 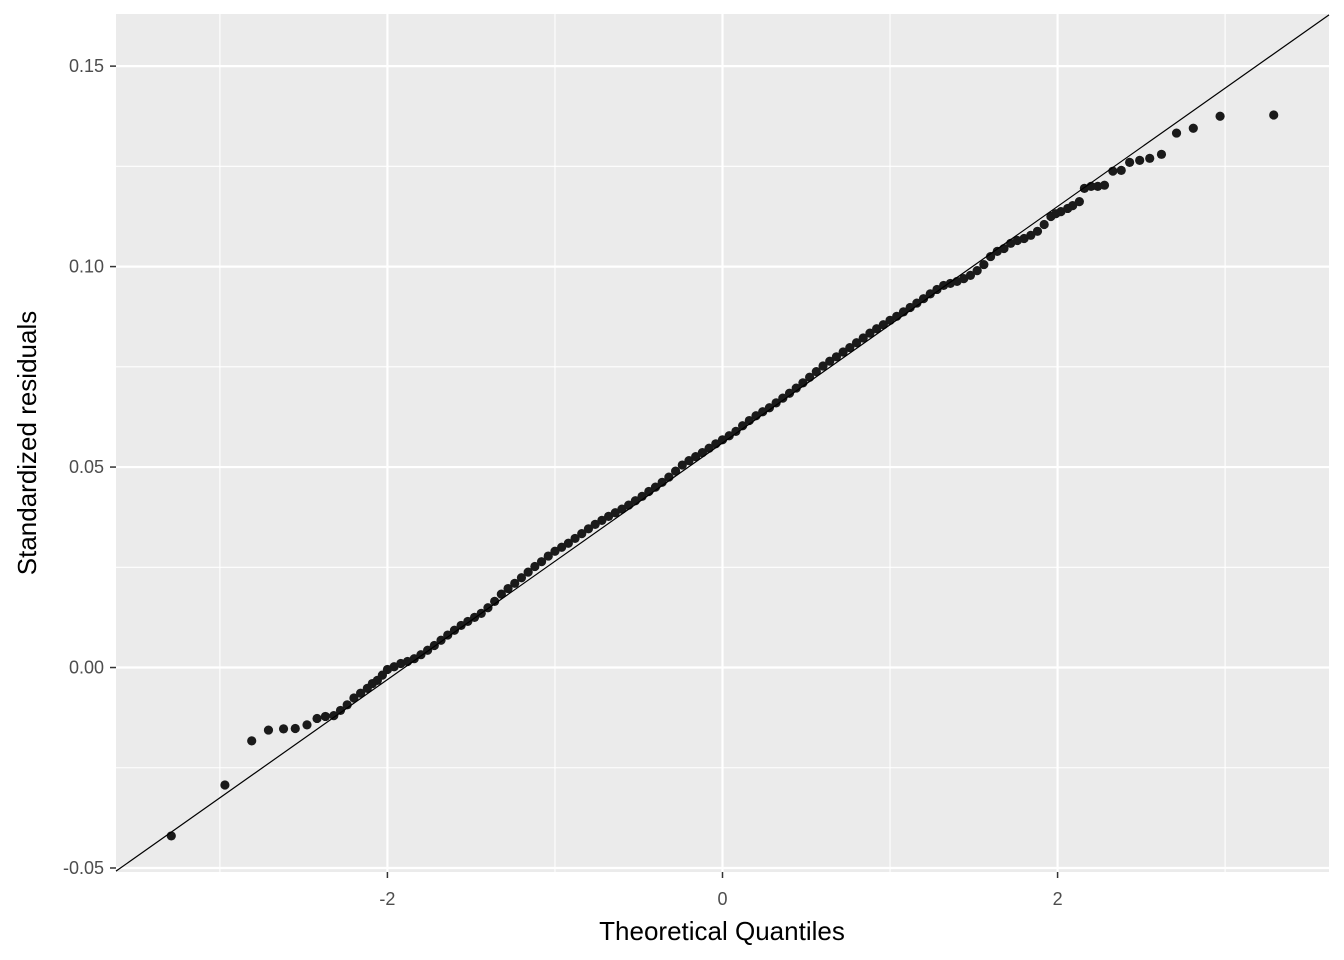 I want to click on y-axis: -0.05 0.00 0.05 0.10 0.15, so click(x=89, y=467).